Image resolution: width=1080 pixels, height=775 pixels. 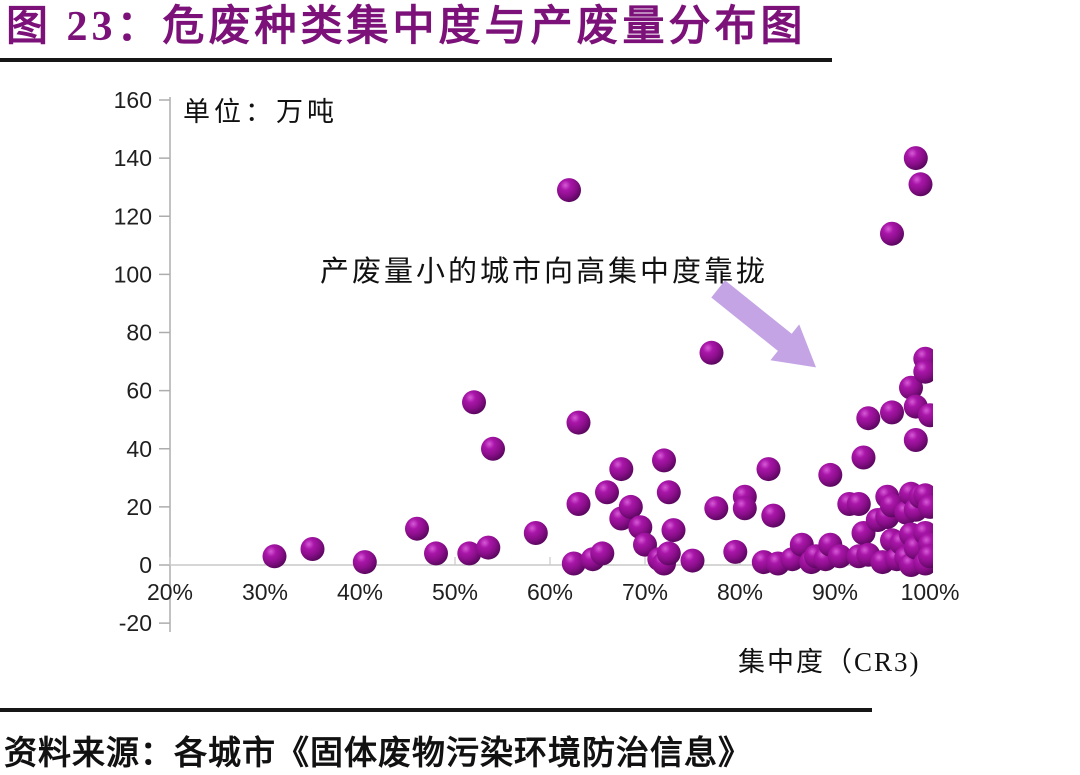 I want to click on x-tick-label: 70%, so click(x=645, y=592).